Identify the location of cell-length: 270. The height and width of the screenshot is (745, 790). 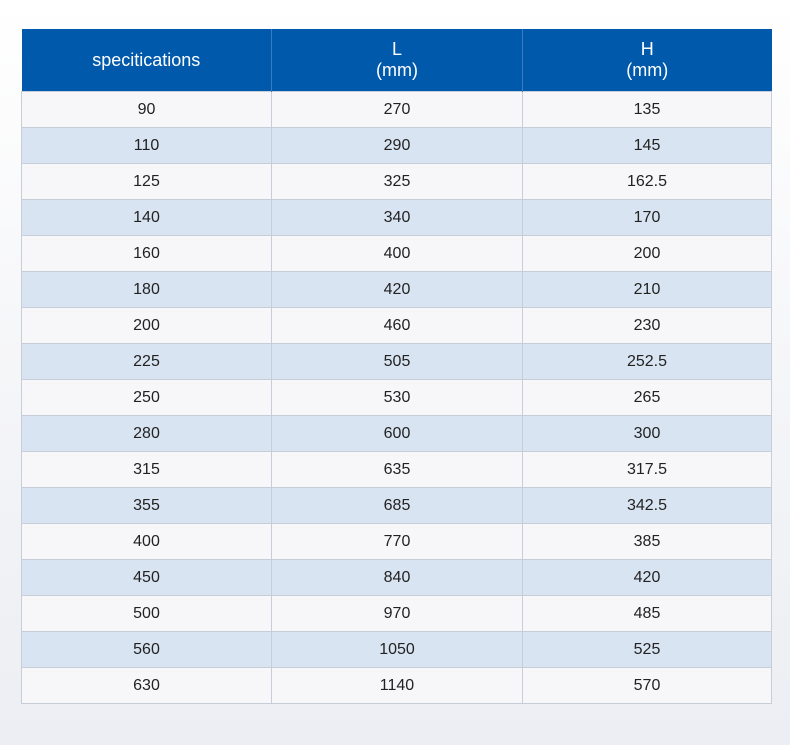
(397, 109).